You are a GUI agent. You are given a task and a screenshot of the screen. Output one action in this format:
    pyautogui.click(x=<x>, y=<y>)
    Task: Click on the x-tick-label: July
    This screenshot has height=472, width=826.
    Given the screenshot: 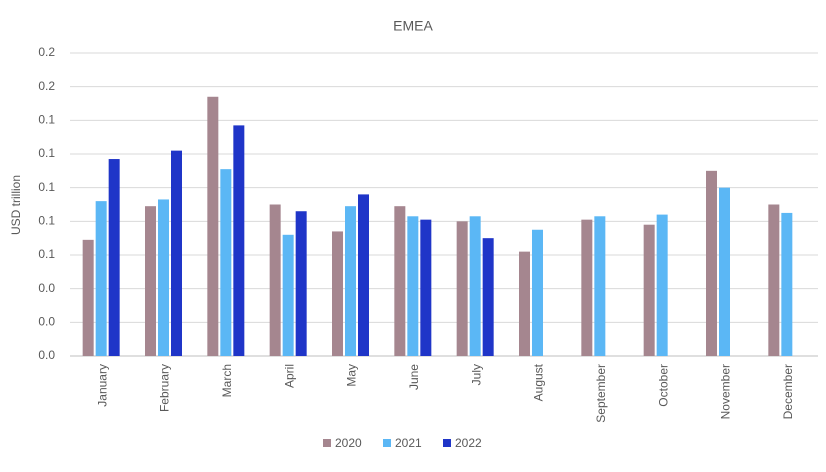 What is the action you would take?
    pyautogui.click(x=476, y=374)
    